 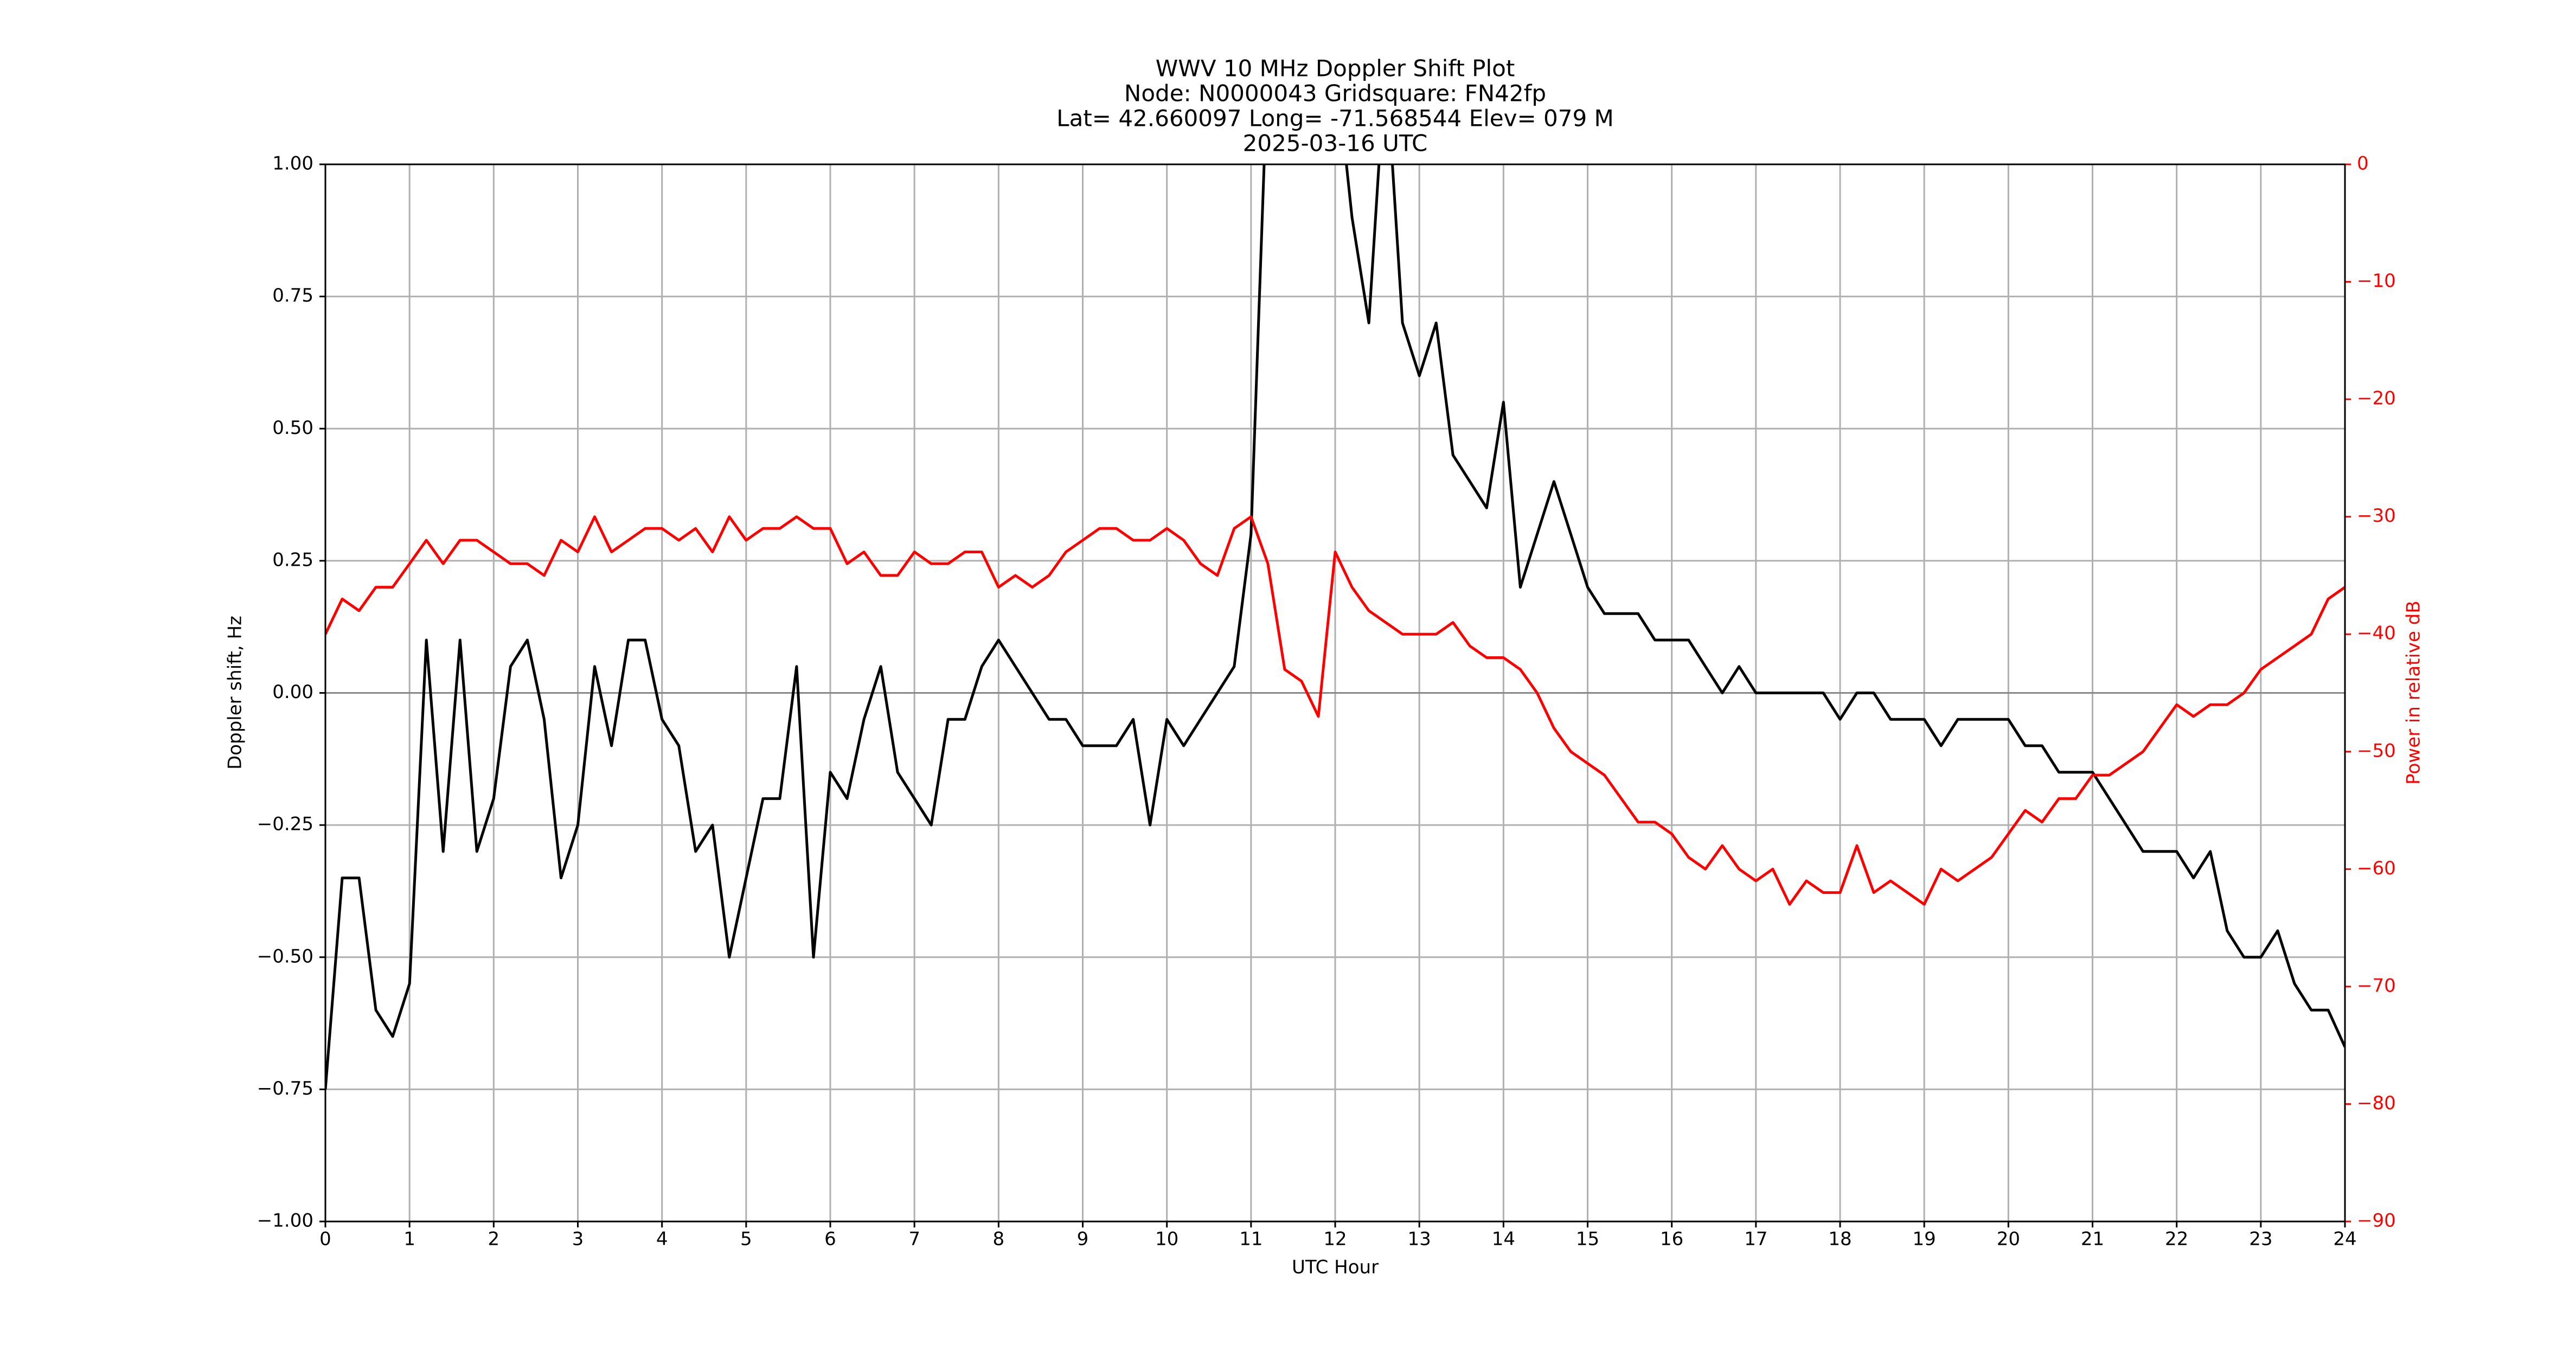 I want to click on x-tick-label: 3, so click(x=578, y=1239).